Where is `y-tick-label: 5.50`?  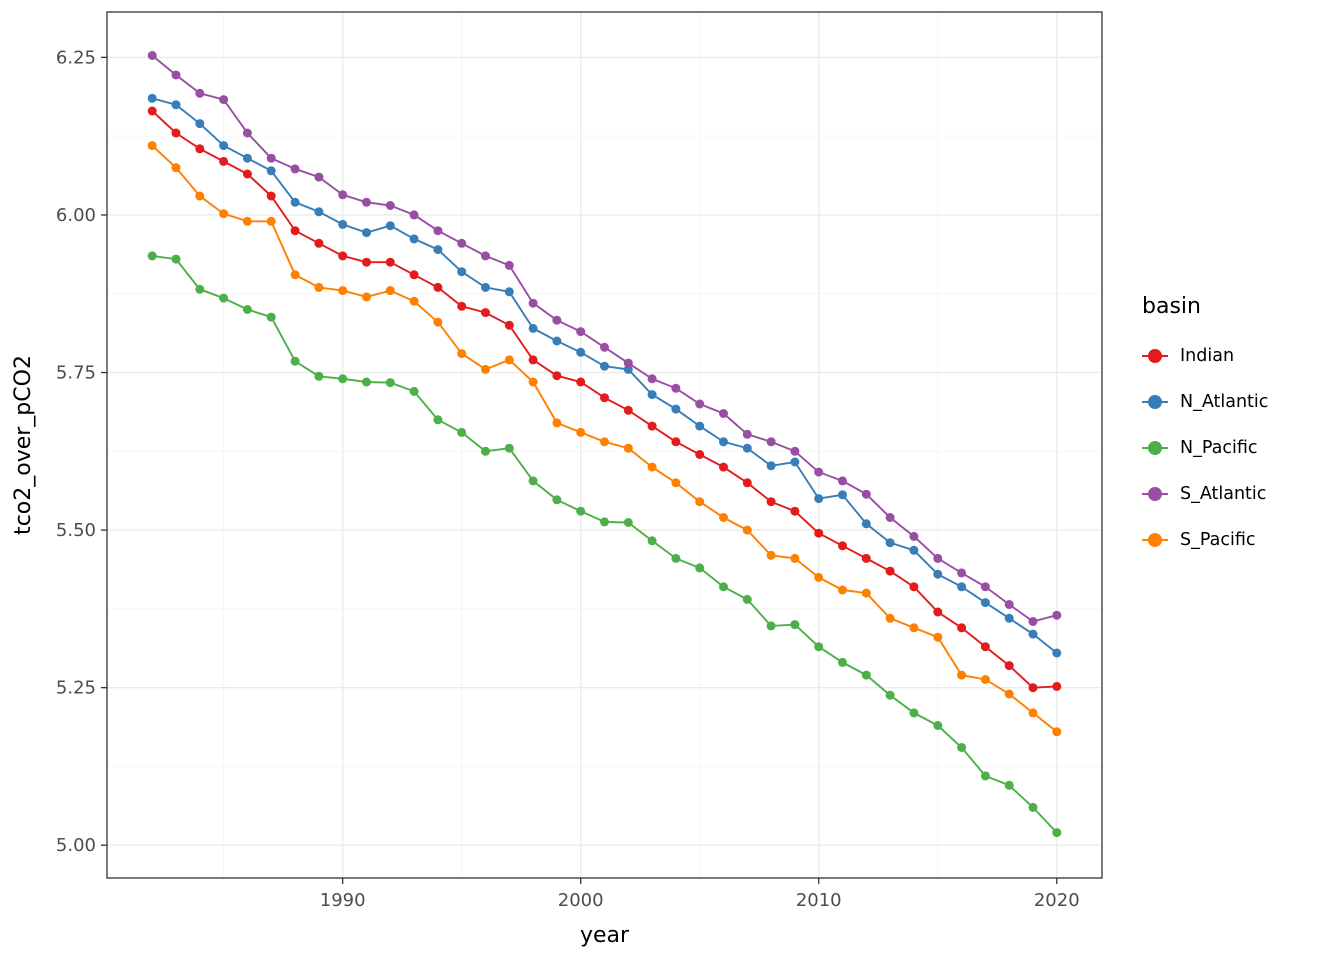 y-tick-label: 5.50 is located at coordinates (76, 530).